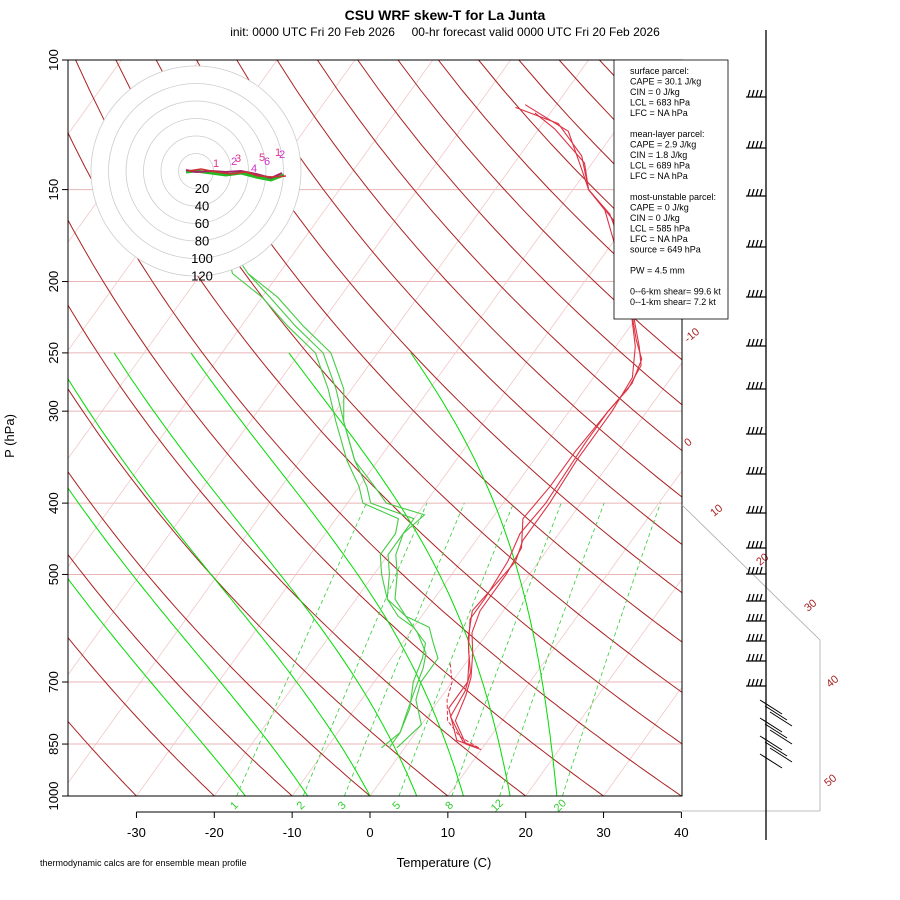 The width and height of the screenshot is (900, 900). Describe the element at coordinates (53, 796) in the screenshot. I see `y-tick-label: 1000` at that location.